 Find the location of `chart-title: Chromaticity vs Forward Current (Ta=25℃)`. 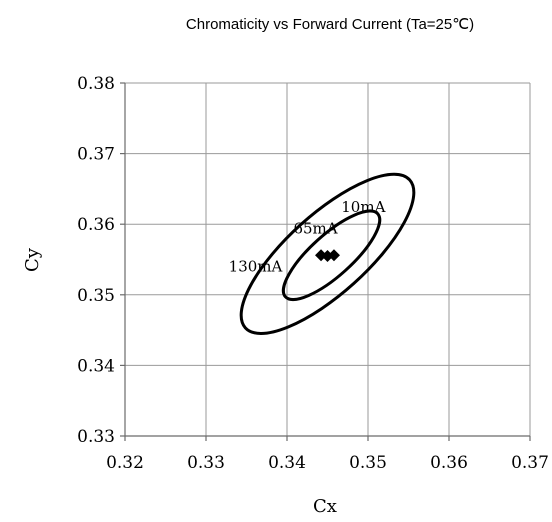

chart-title: Chromaticity vs Forward Current (Ta=25℃) is located at coordinates (330, 24).